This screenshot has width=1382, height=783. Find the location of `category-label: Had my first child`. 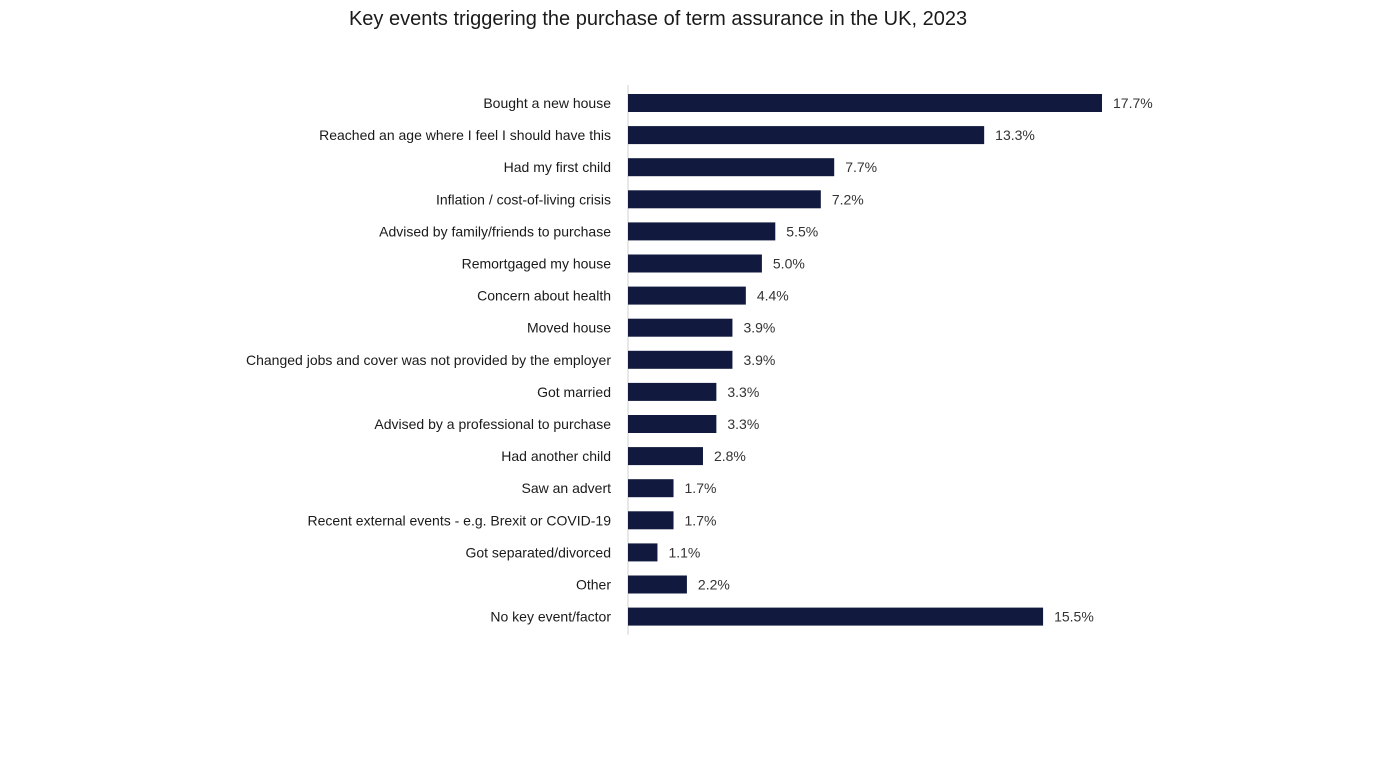

category-label: Had my first child is located at coordinates (557, 167).